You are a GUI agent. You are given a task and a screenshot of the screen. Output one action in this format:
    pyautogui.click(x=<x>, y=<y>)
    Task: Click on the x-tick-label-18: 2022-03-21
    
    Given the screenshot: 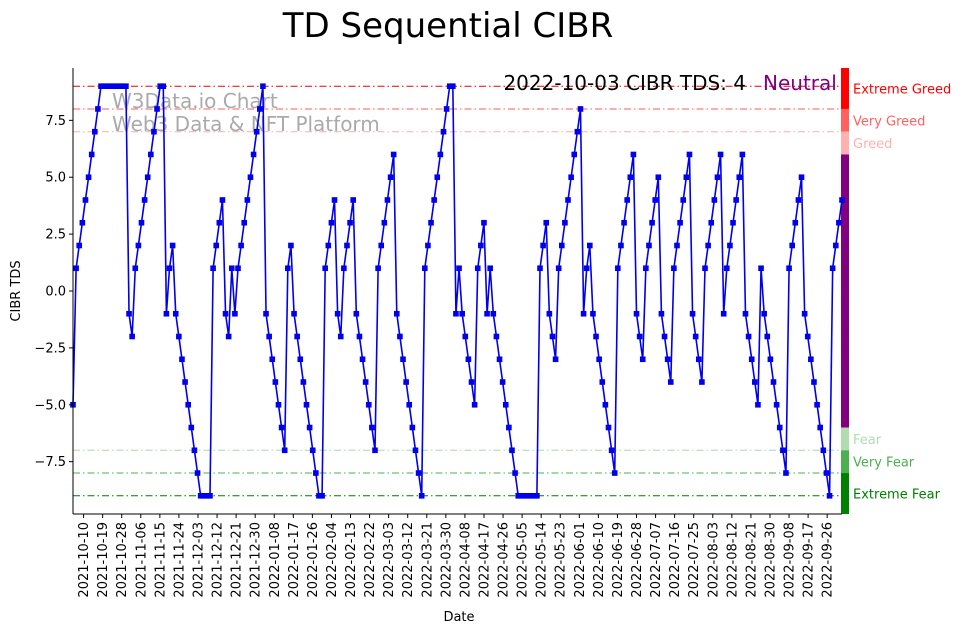 What is the action you would take?
    pyautogui.click(x=427, y=560)
    